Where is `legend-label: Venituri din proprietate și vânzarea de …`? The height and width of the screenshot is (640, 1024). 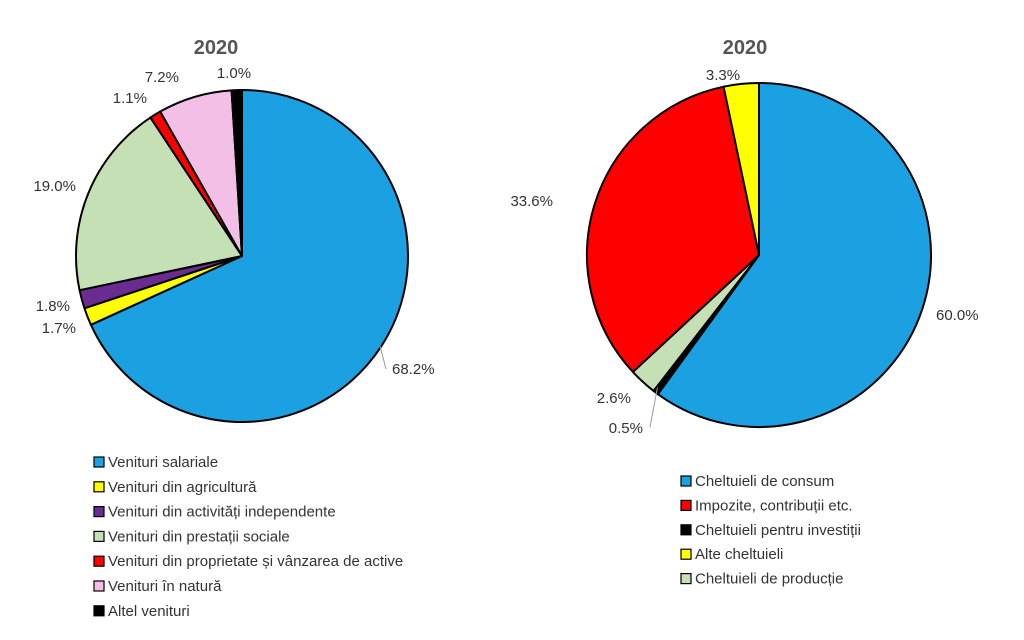
legend-label: Venituri din proprietate și vânzarea de … is located at coordinates (255, 561).